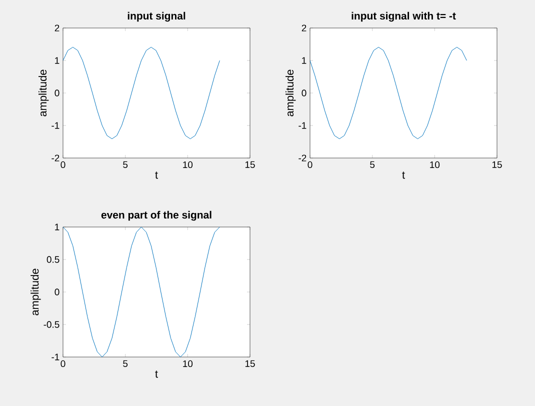 This screenshot has width=535, height=406. Describe the element at coordinates (157, 17) in the screenshot. I see `chart-title: input signal` at that location.